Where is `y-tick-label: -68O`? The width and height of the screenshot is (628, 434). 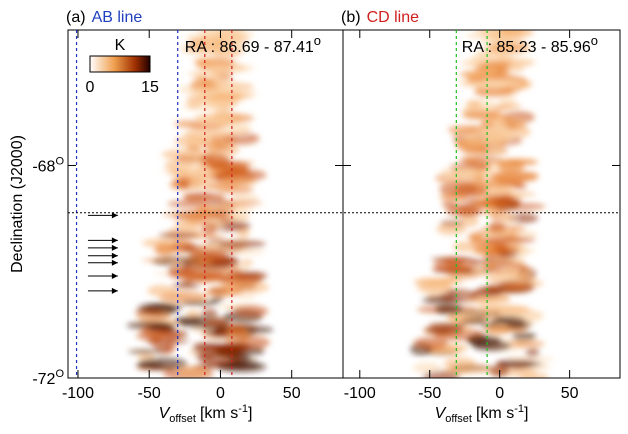
y-tick-label: -68O is located at coordinates (48, 165).